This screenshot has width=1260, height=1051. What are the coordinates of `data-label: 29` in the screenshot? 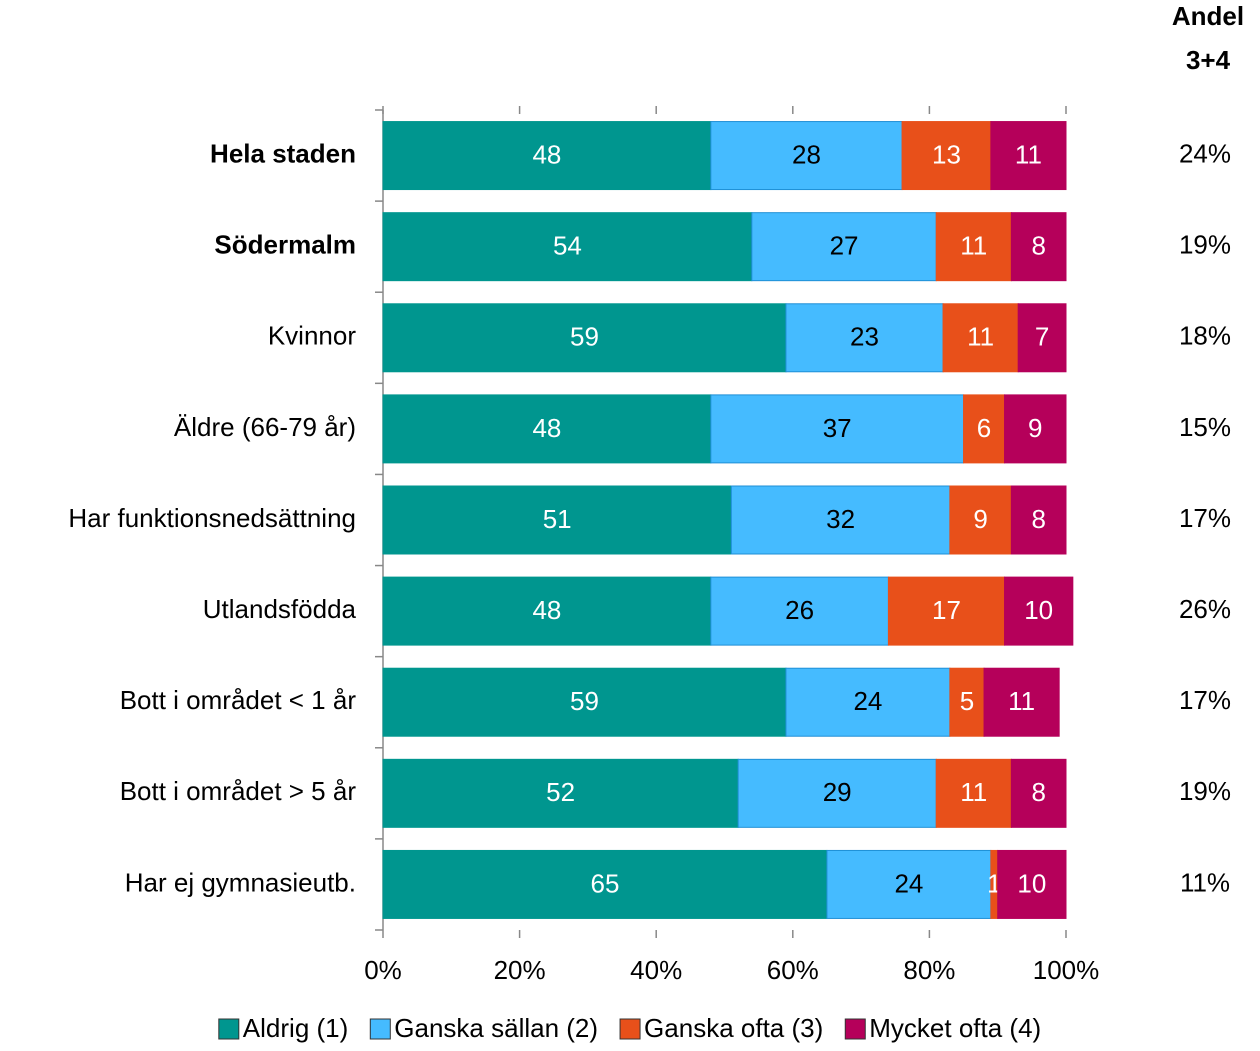 It's located at (837, 792).